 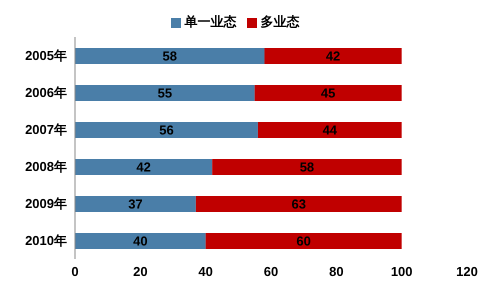 I want to click on data-label: 44, so click(x=330, y=130).